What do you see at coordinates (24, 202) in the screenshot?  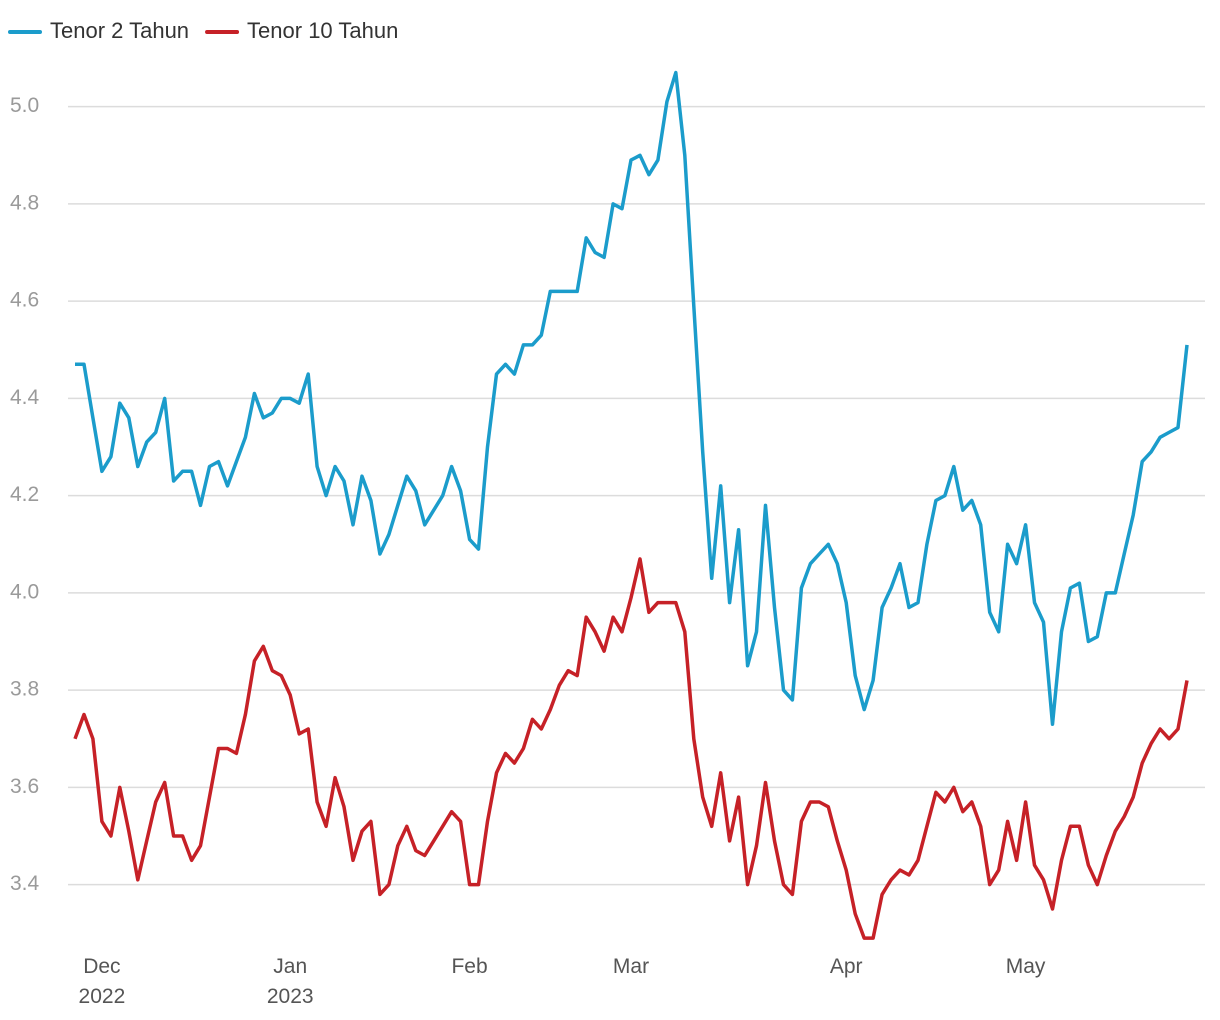 I see `y-tick-label: 4.8` at bounding box center [24, 202].